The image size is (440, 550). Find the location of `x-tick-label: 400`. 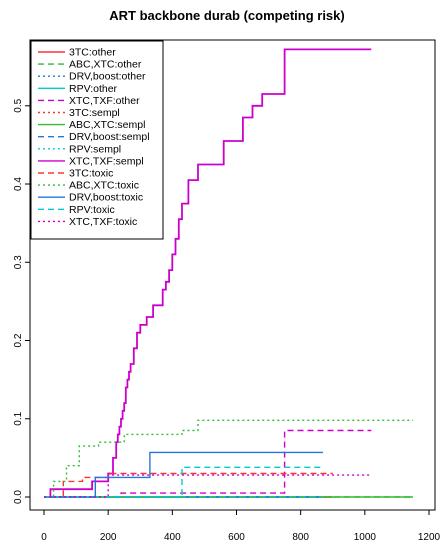

x-tick-label: 400 is located at coordinates (172, 537).